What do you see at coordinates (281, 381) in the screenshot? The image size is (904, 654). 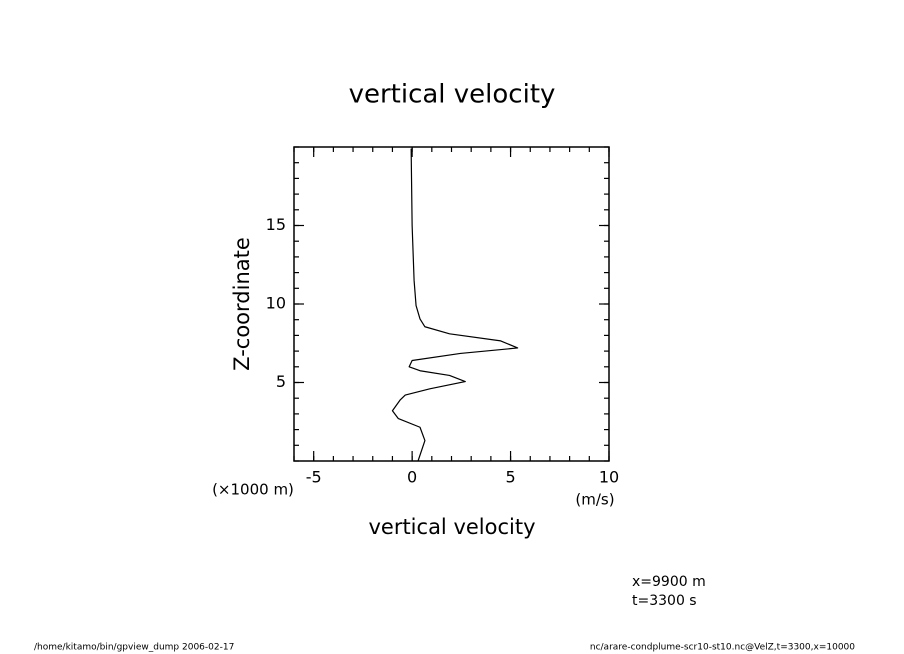 I see `y-tick-label: 5` at bounding box center [281, 381].